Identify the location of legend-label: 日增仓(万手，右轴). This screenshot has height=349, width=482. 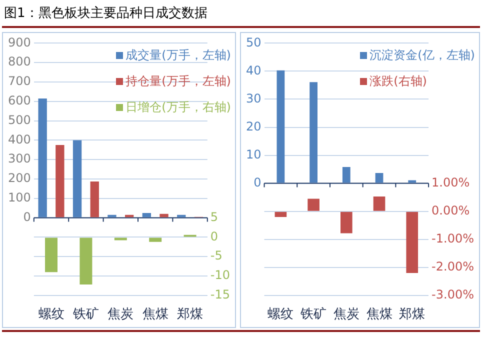
(178, 107).